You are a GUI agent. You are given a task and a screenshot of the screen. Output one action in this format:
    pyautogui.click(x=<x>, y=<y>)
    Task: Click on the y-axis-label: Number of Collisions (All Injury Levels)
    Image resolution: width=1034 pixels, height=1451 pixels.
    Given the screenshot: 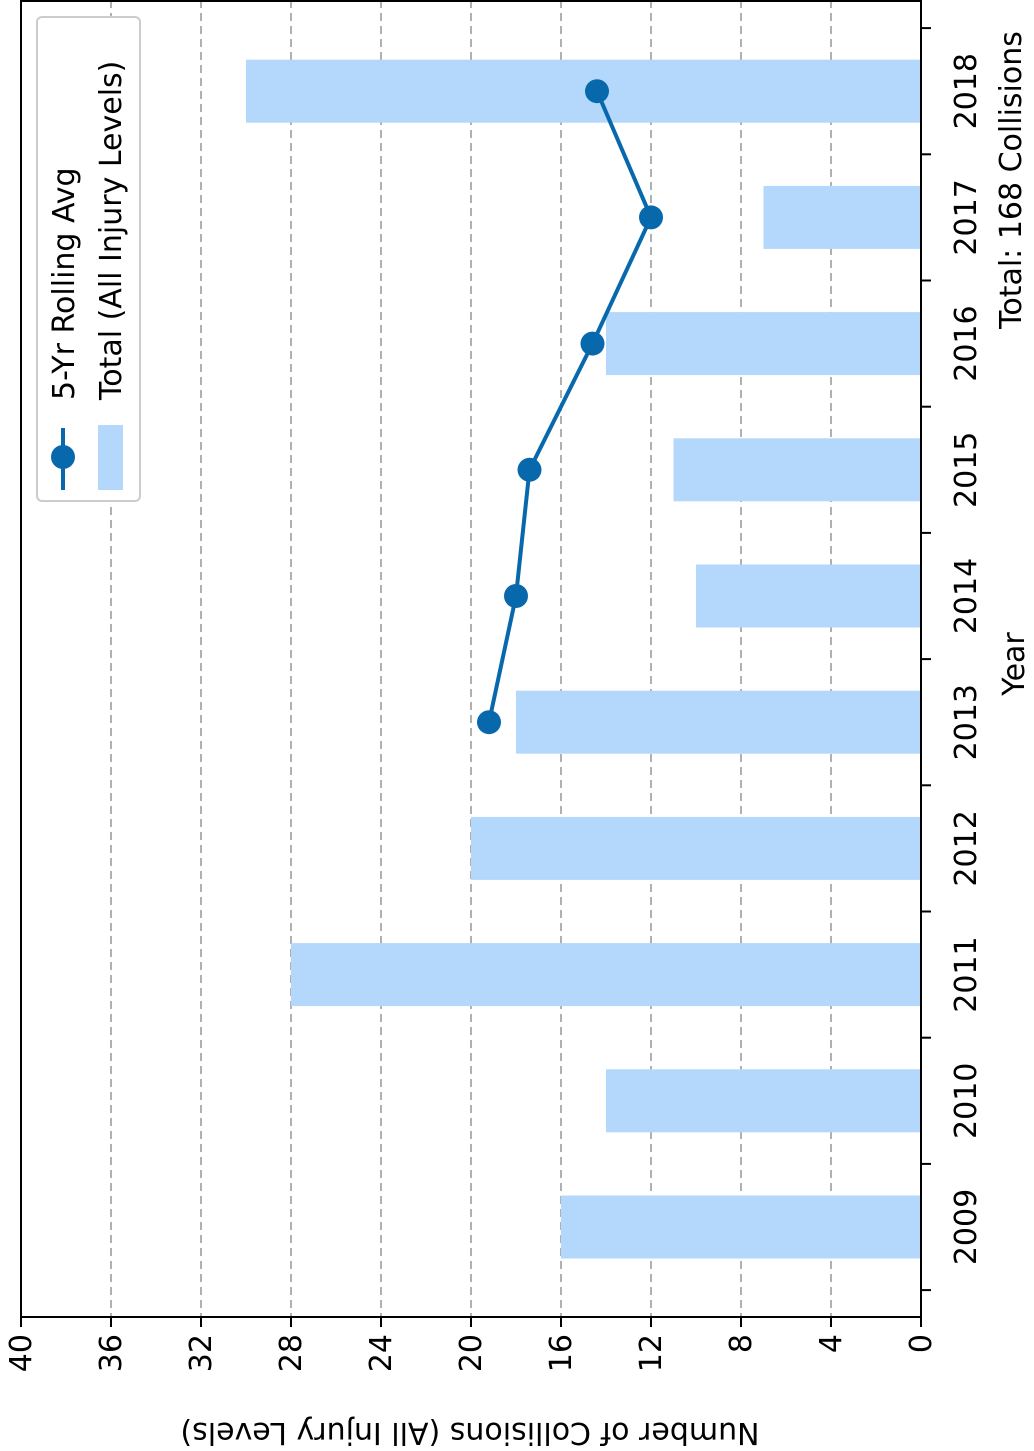 What is the action you would take?
    pyautogui.click(x=469, y=1430)
    